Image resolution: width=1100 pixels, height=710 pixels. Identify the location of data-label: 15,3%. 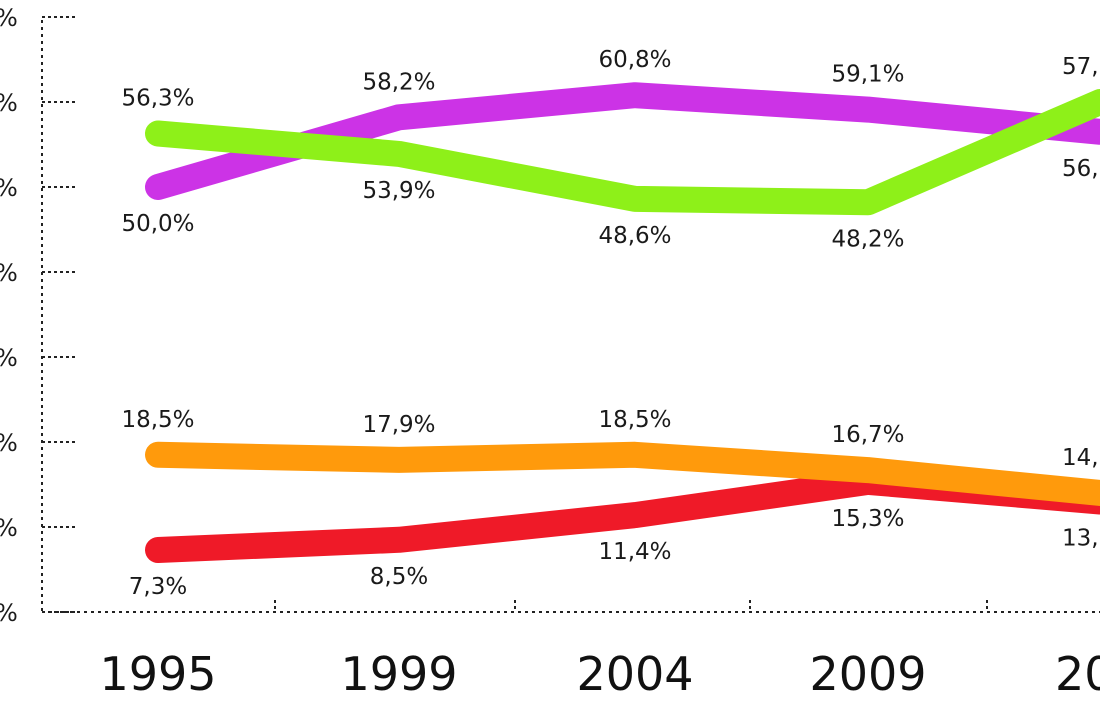
(867, 519).